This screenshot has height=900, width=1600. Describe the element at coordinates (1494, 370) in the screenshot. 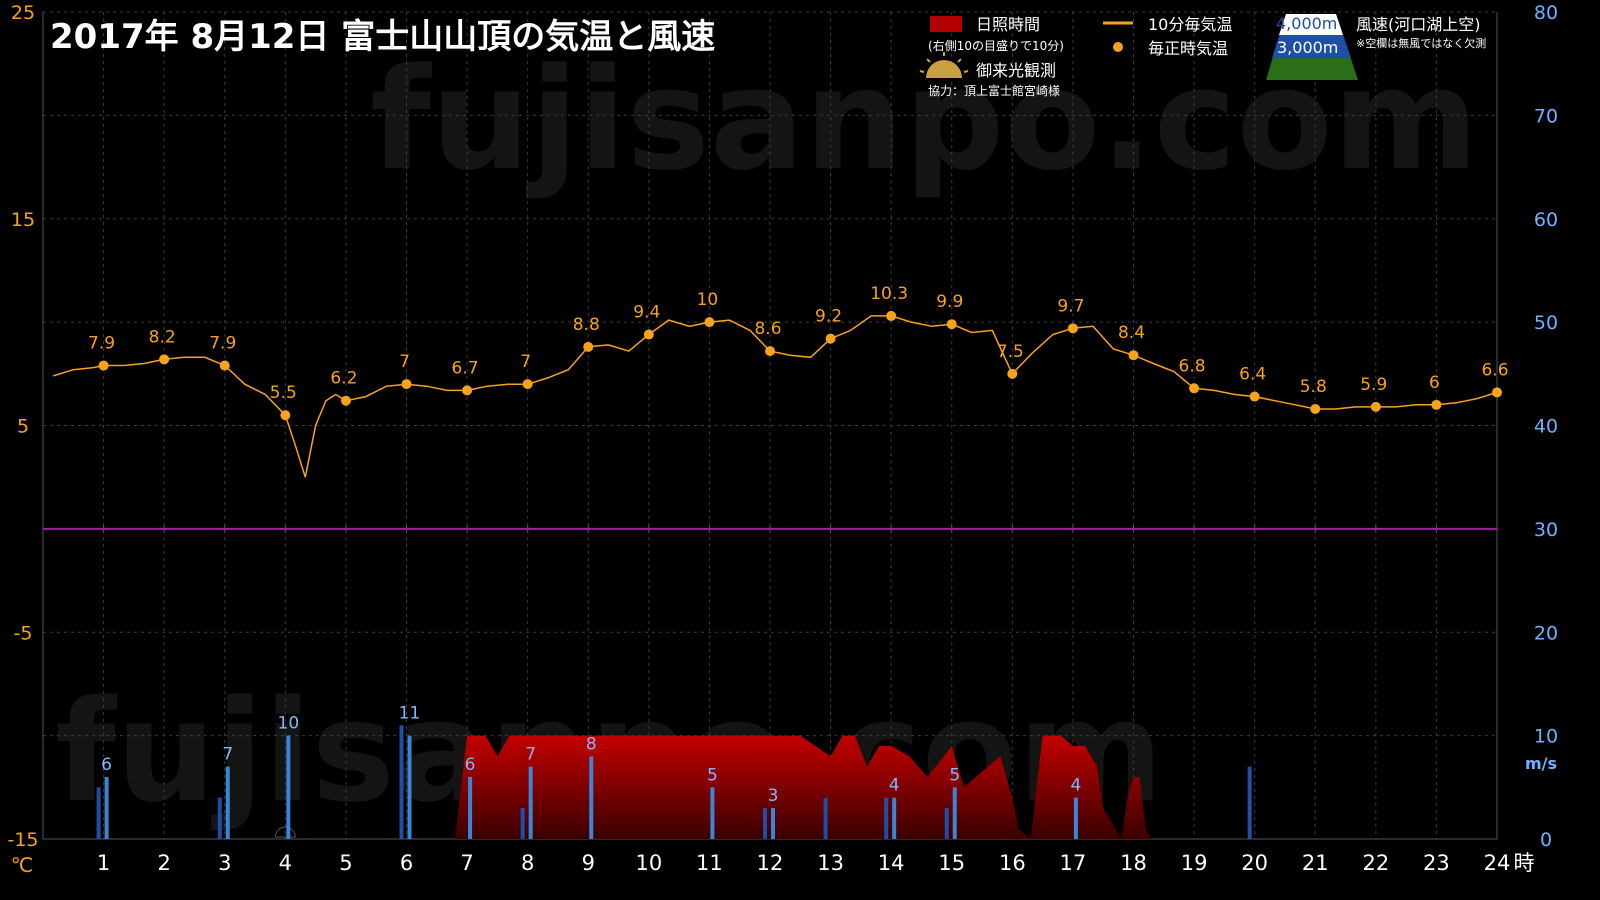

I see `temp-hourly-label: 6.6` at that location.